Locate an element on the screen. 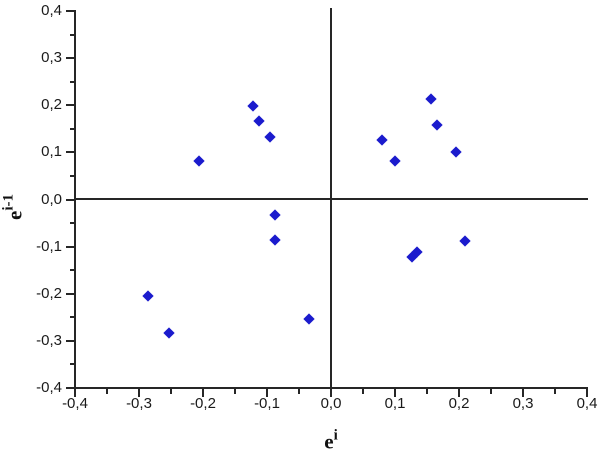 This screenshot has height=460, width=605. y-tick-label: 0,3 is located at coordinates (51, 58).